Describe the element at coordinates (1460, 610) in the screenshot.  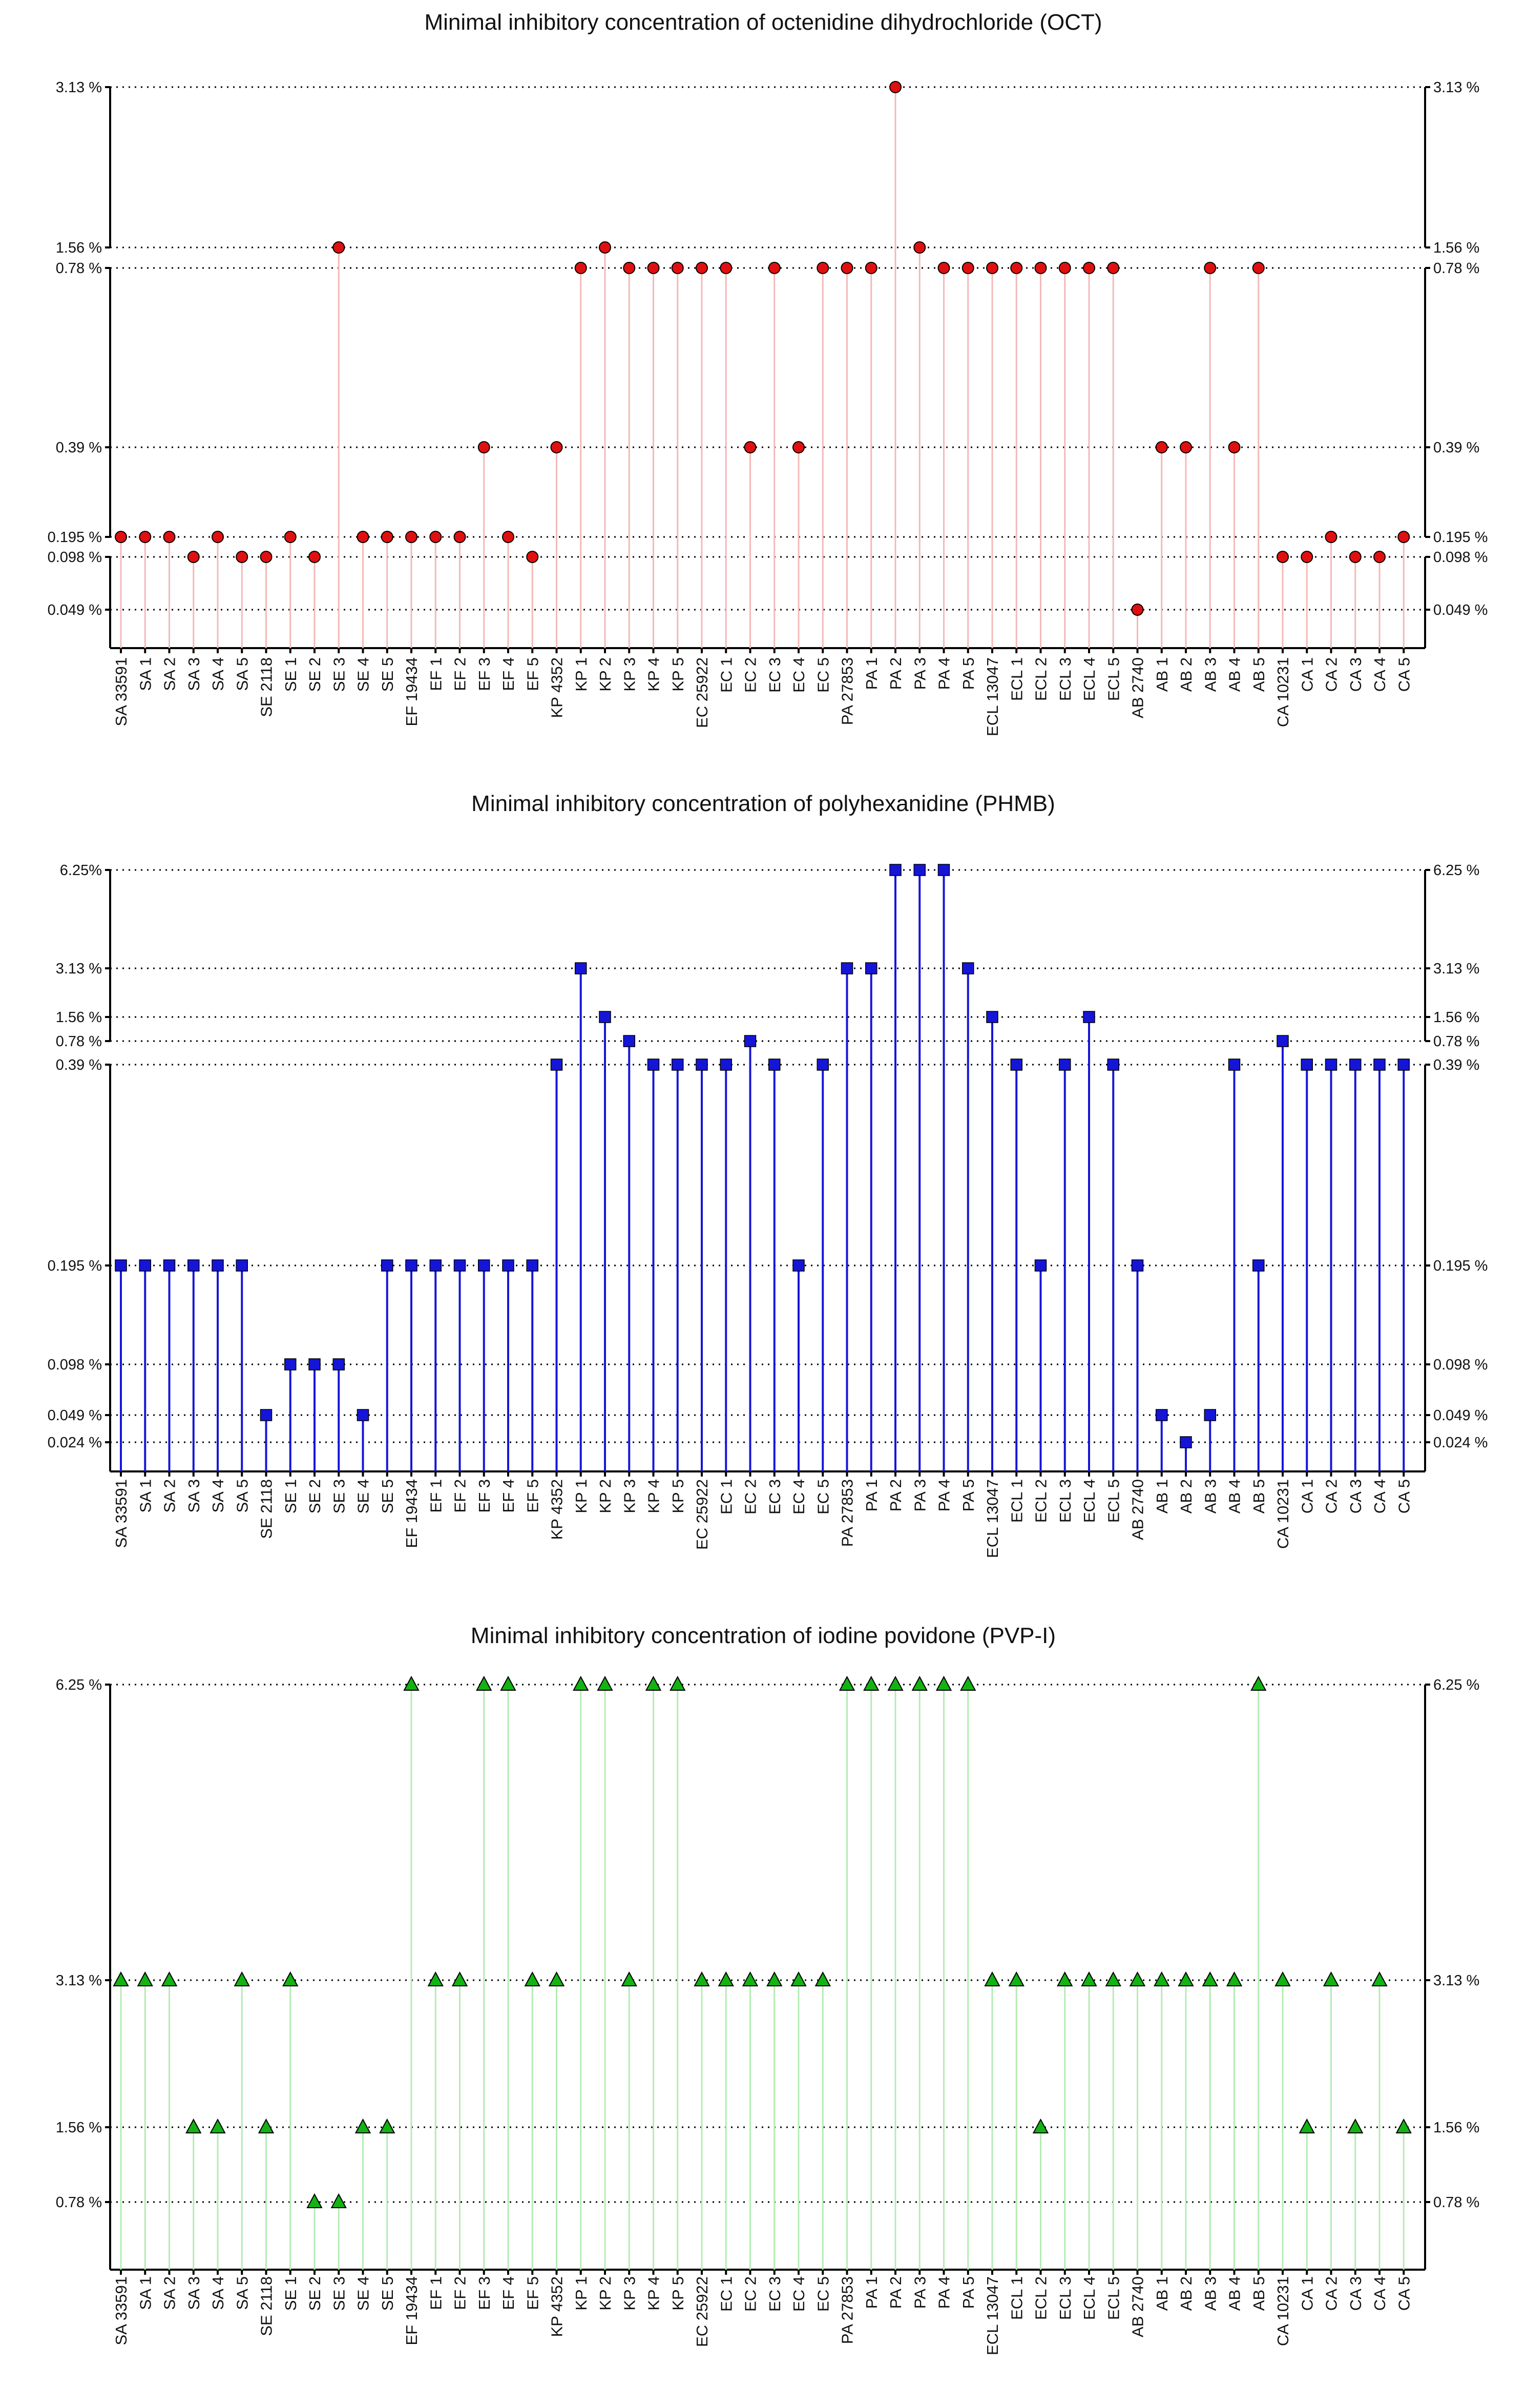
I see `y-tick-label-right: 0.049 %` at that location.